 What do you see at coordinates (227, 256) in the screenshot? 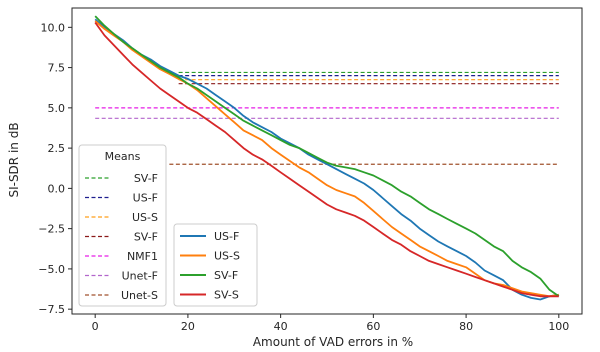
I see `series-legend-label: US-S` at bounding box center [227, 256].